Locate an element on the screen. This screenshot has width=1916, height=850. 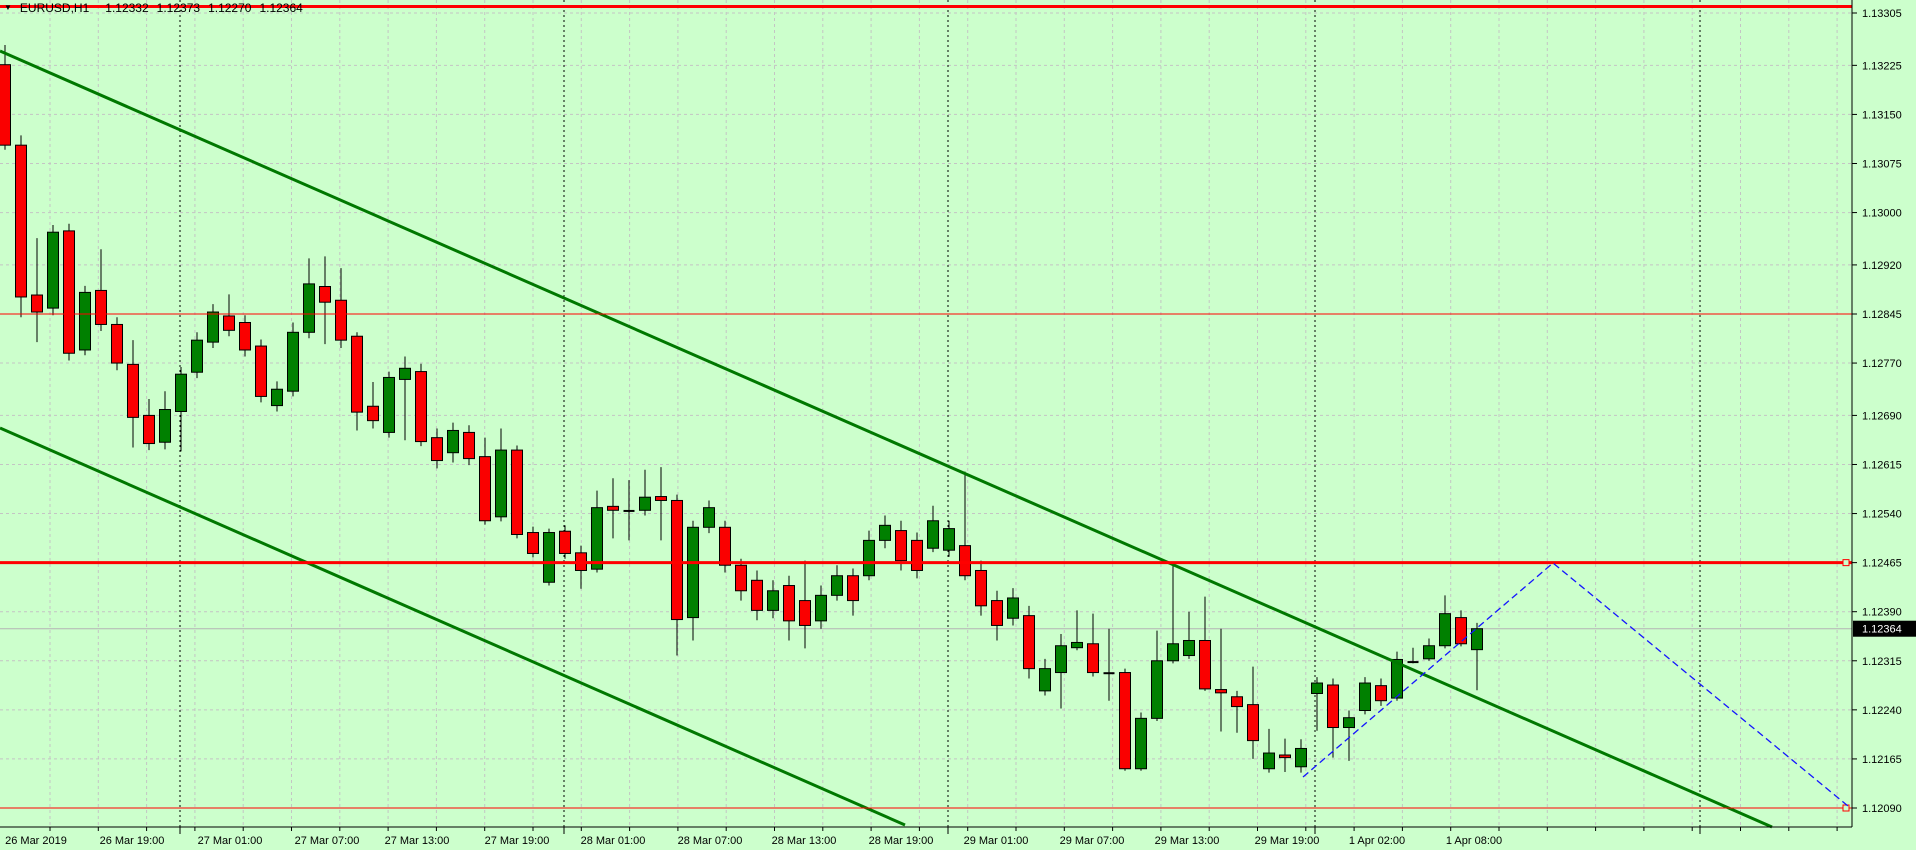
time-axis-label: 1 Apr 02:00 is located at coordinates (1377, 841).